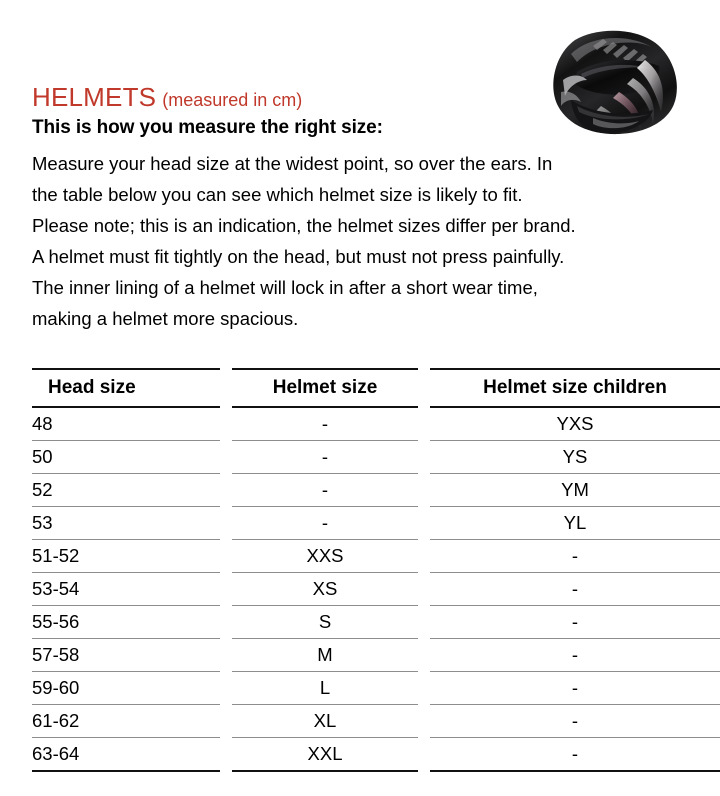  Describe the element at coordinates (325, 688) in the screenshot. I see `cell-helmet-size: L` at that location.